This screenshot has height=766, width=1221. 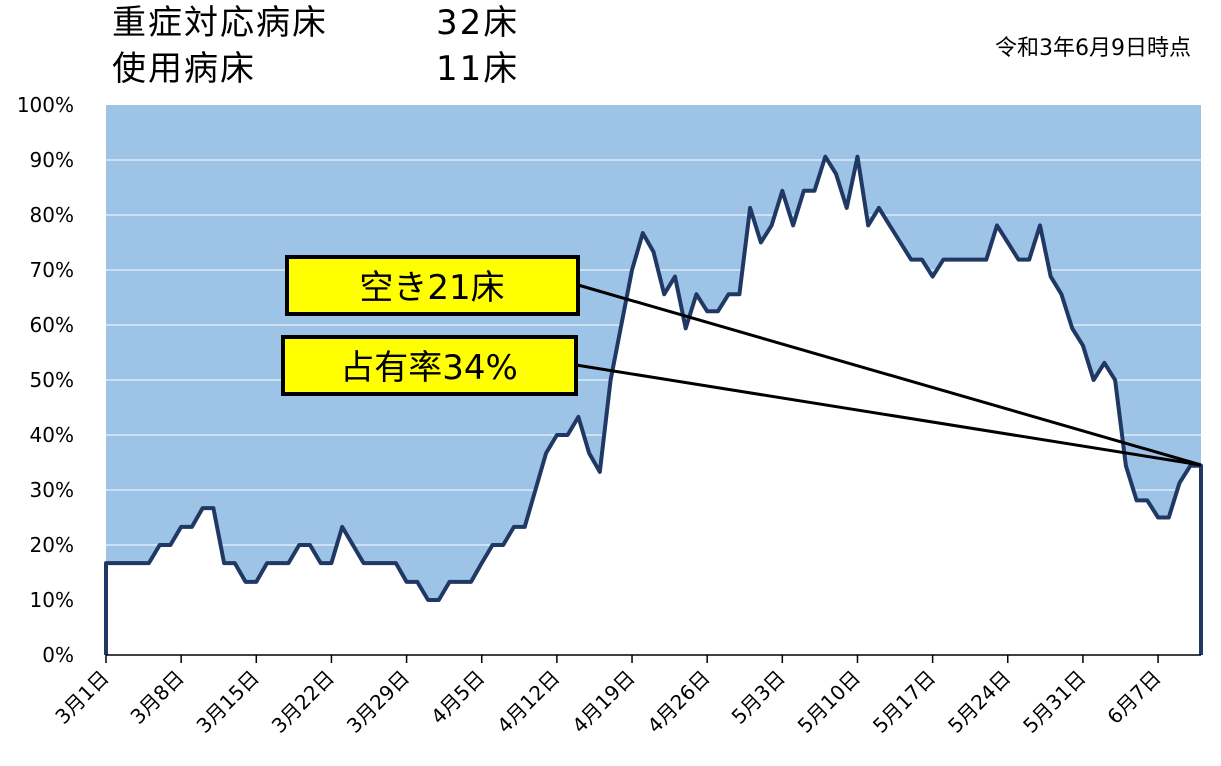 What do you see at coordinates (52, 600) in the screenshot?
I see `y-tick-label: 10%` at bounding box center [52, 600].